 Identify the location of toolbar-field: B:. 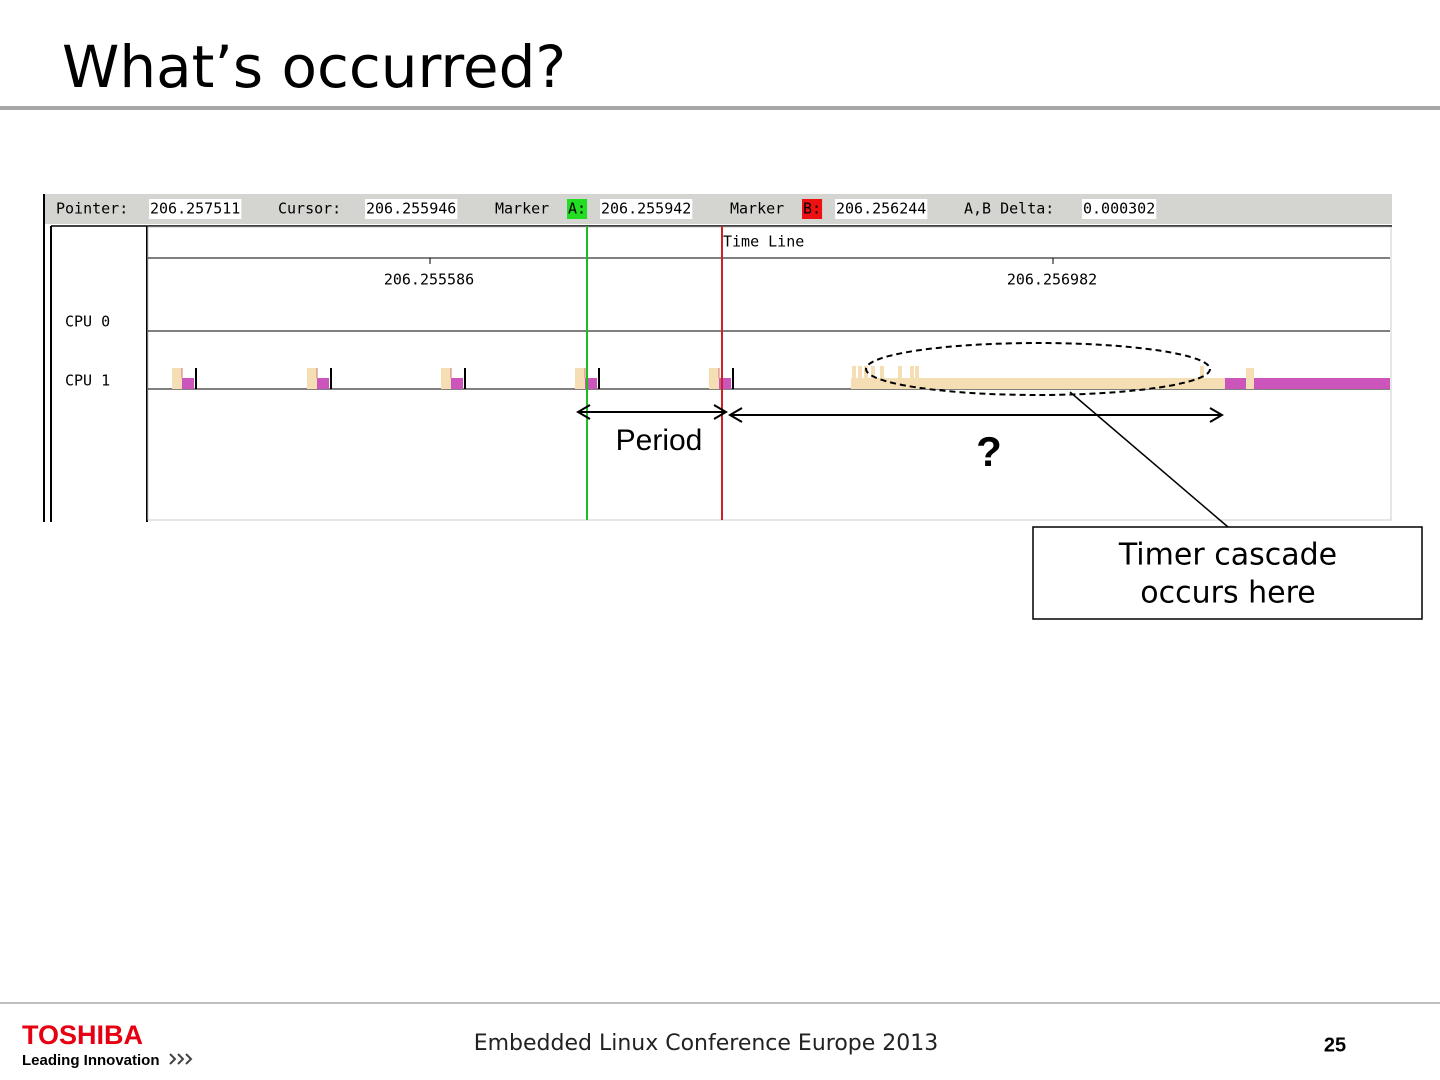
(812, 209).